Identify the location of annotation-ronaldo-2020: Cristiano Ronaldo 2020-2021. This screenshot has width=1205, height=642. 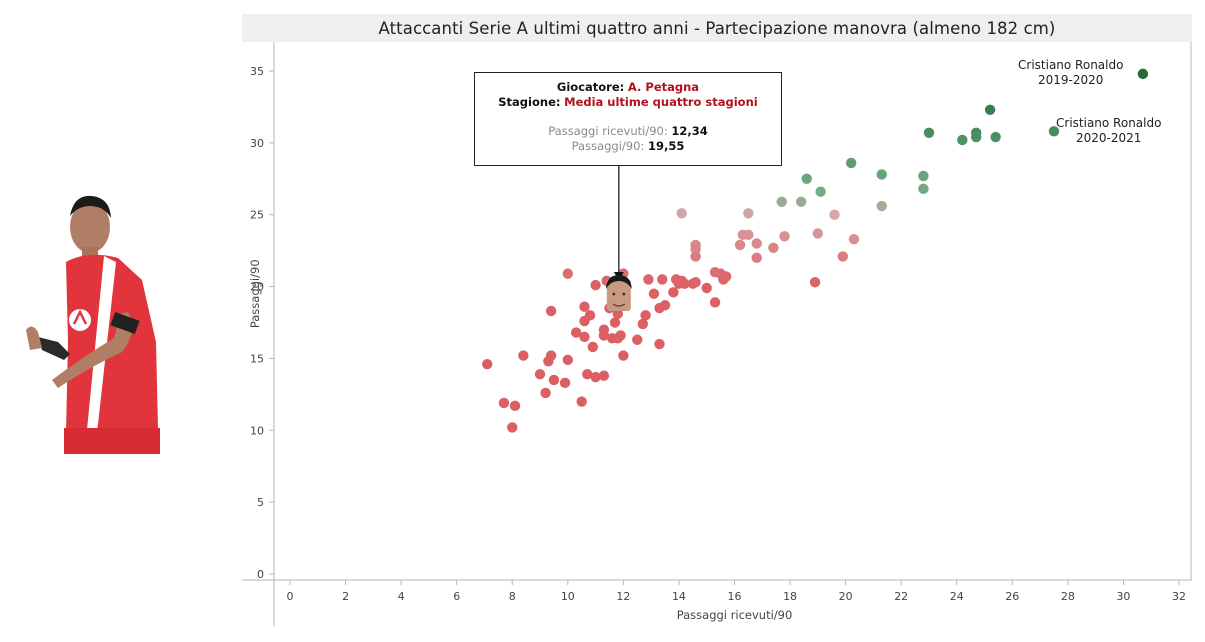
(1108, 131).